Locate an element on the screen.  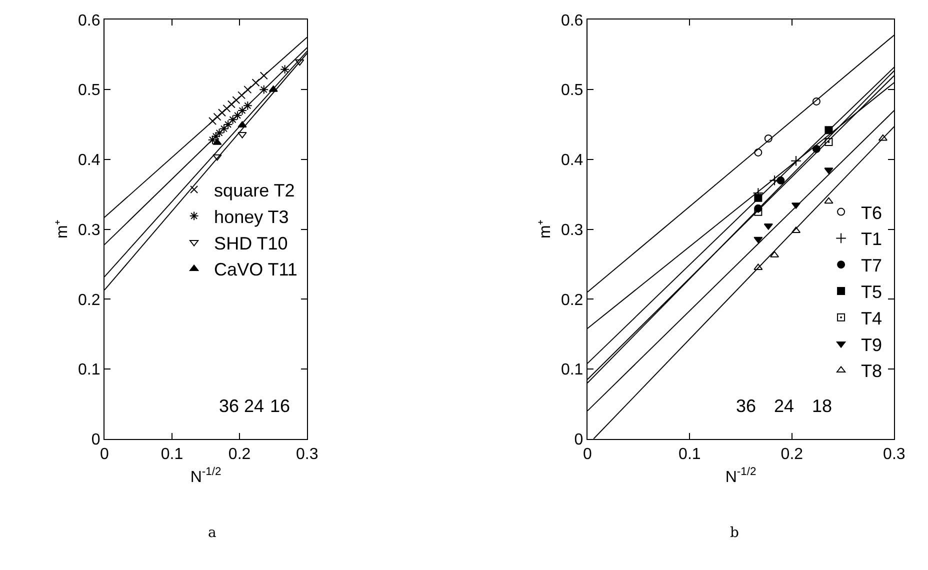
annotation: 16 is located at coordinates (280, 406).